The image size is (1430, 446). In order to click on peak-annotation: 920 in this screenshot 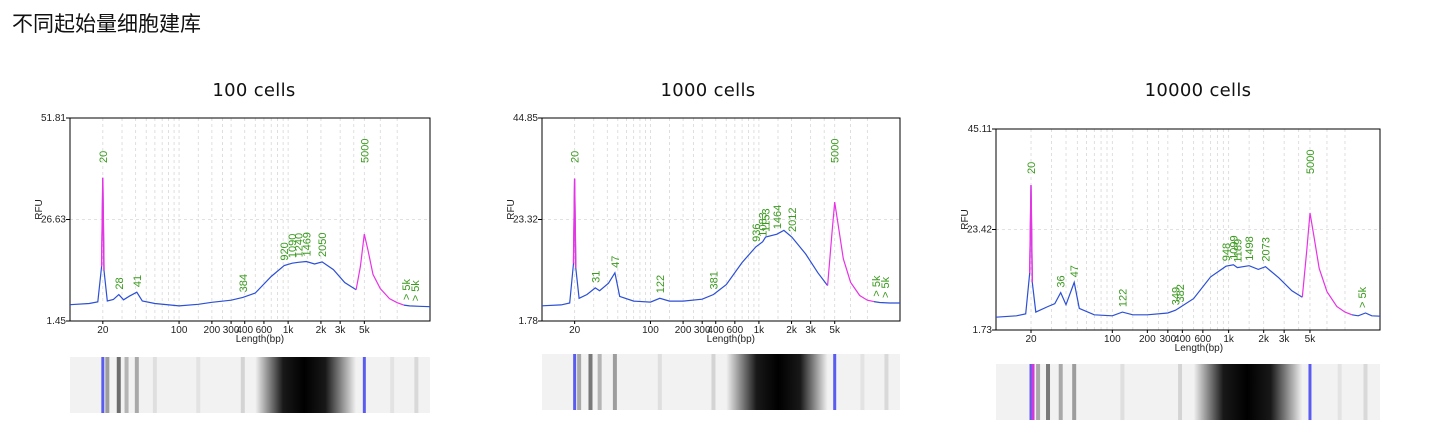, I will do `click(285, 251)`.